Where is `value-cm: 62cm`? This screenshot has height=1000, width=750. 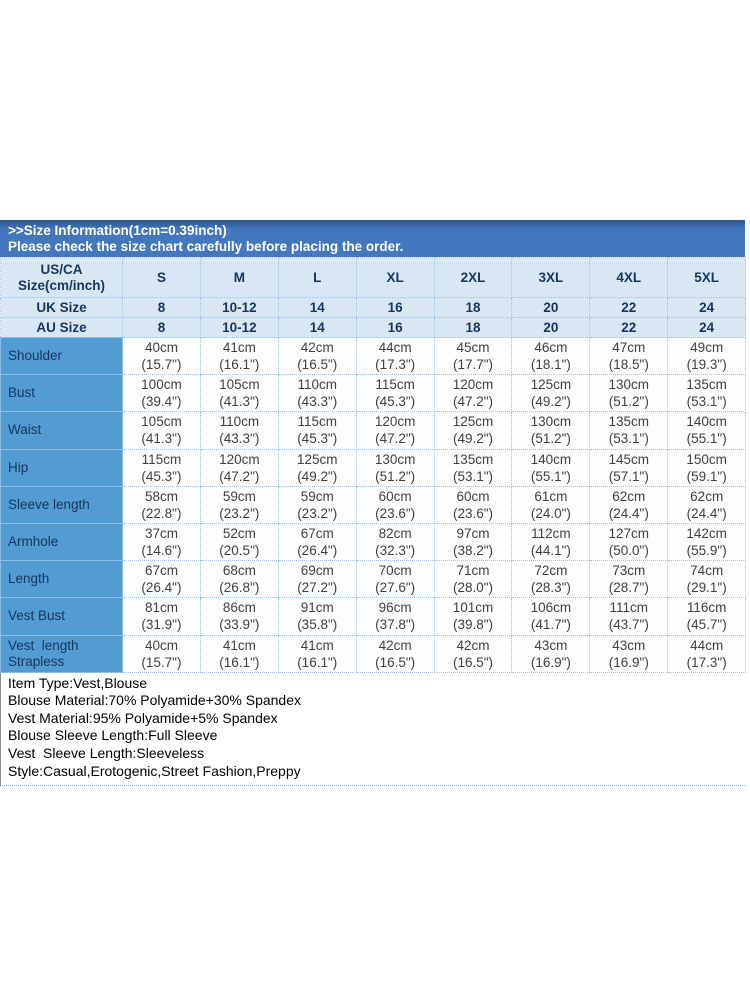
value-cm: 62cm is located at coordinates (629, 496).